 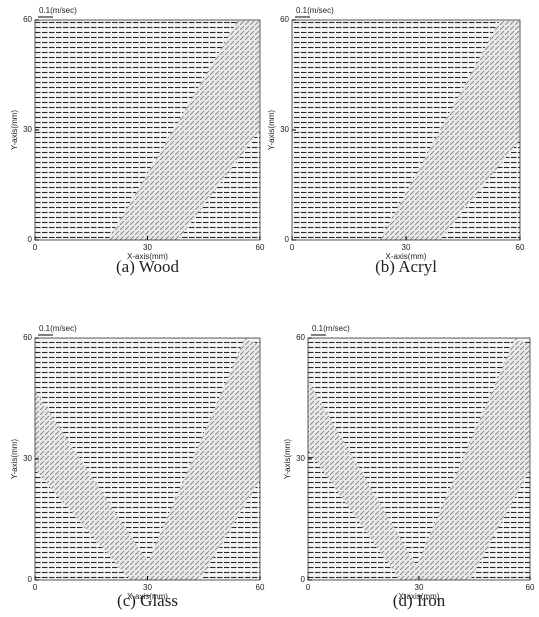 I want to click on caption: (d) Iron, so click(x=419, y=600).